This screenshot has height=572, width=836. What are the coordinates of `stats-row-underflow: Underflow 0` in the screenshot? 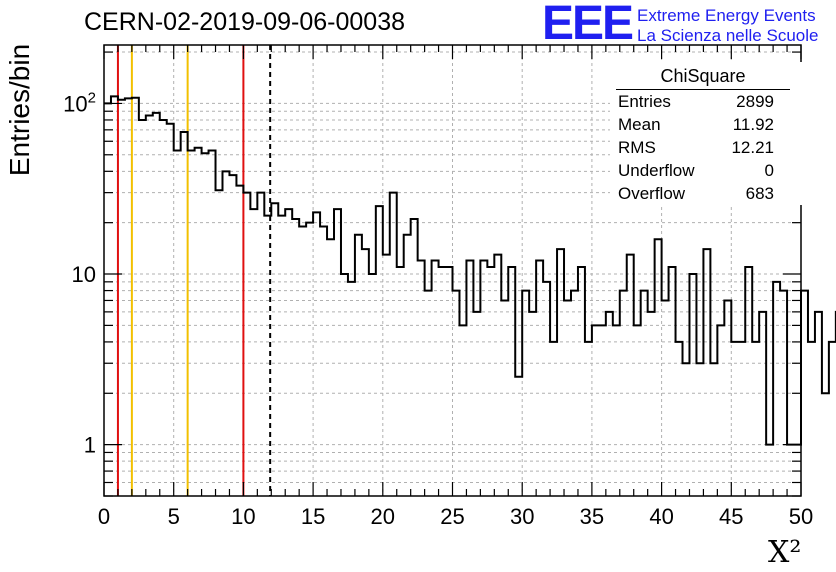 It's located at (708, 170).